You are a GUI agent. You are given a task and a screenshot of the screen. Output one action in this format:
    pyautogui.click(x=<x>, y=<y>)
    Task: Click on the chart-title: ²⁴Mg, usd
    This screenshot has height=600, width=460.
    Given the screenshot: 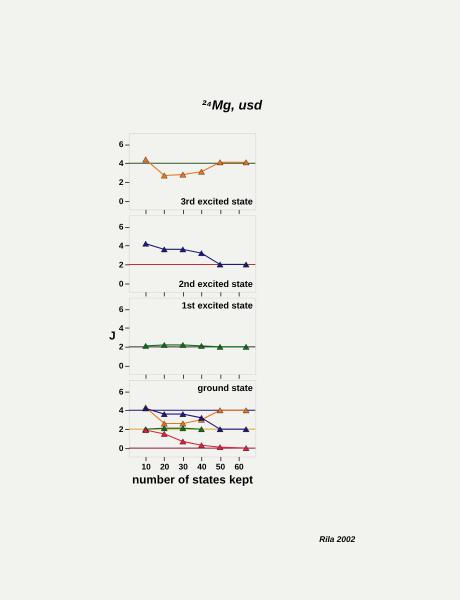 What is the action you would take?
    pyautogui.click(x=232, y=104)
    